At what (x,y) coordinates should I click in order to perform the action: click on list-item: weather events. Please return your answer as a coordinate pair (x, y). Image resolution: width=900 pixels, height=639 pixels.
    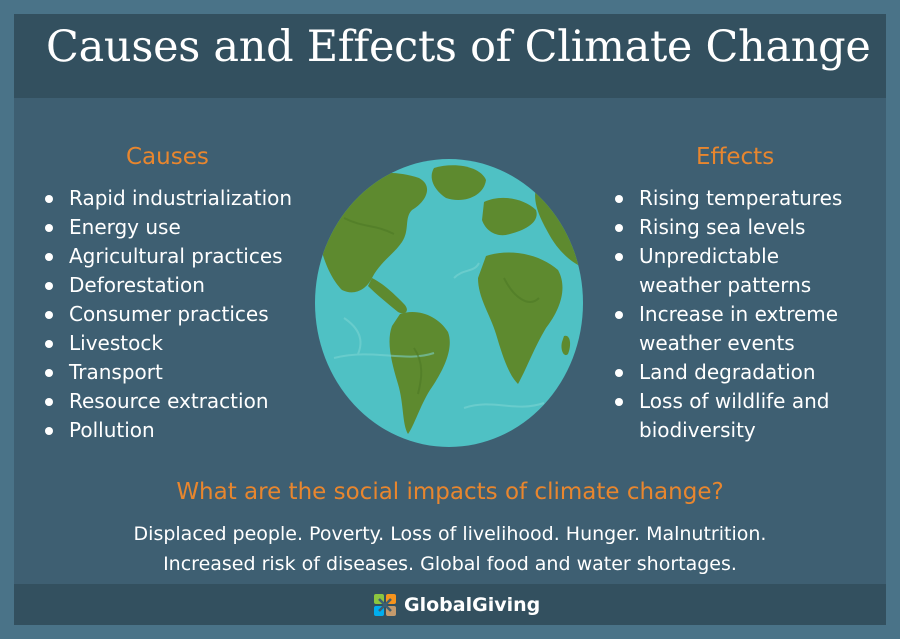
    Looking at the image, I should click on (717, 343).